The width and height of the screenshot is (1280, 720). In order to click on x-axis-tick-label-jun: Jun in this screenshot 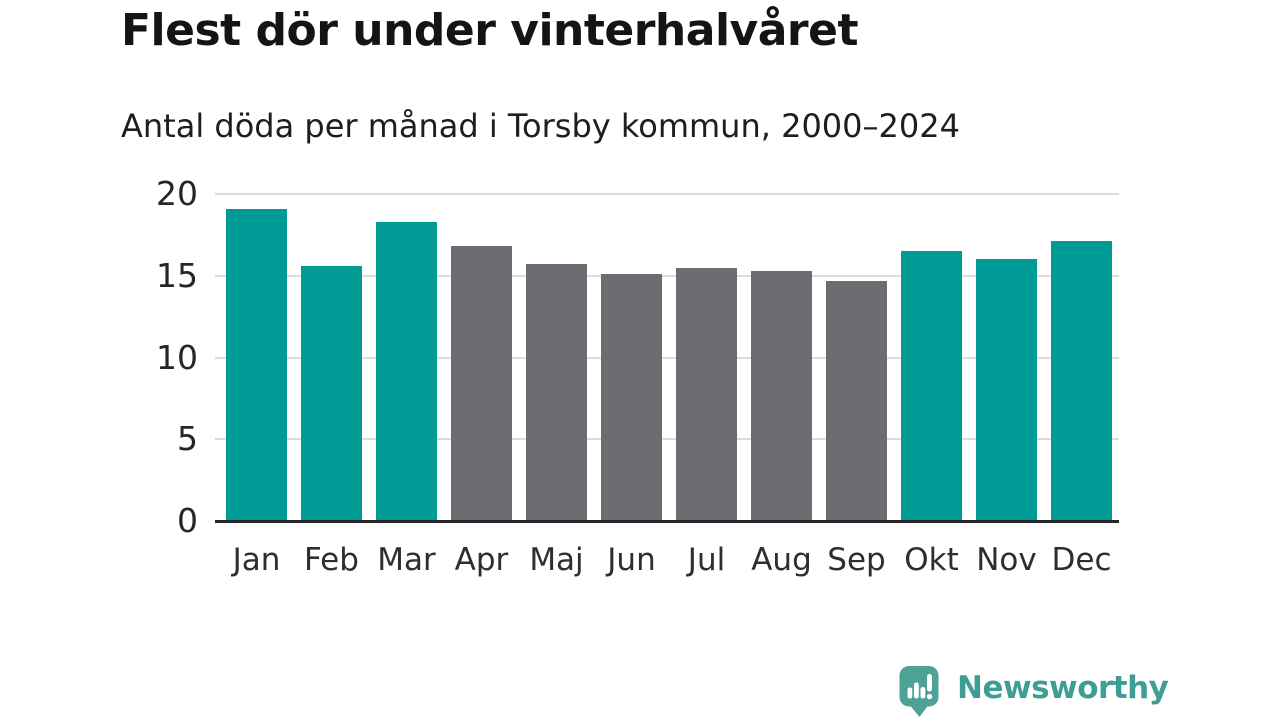, I will do `click(631, 560)`.